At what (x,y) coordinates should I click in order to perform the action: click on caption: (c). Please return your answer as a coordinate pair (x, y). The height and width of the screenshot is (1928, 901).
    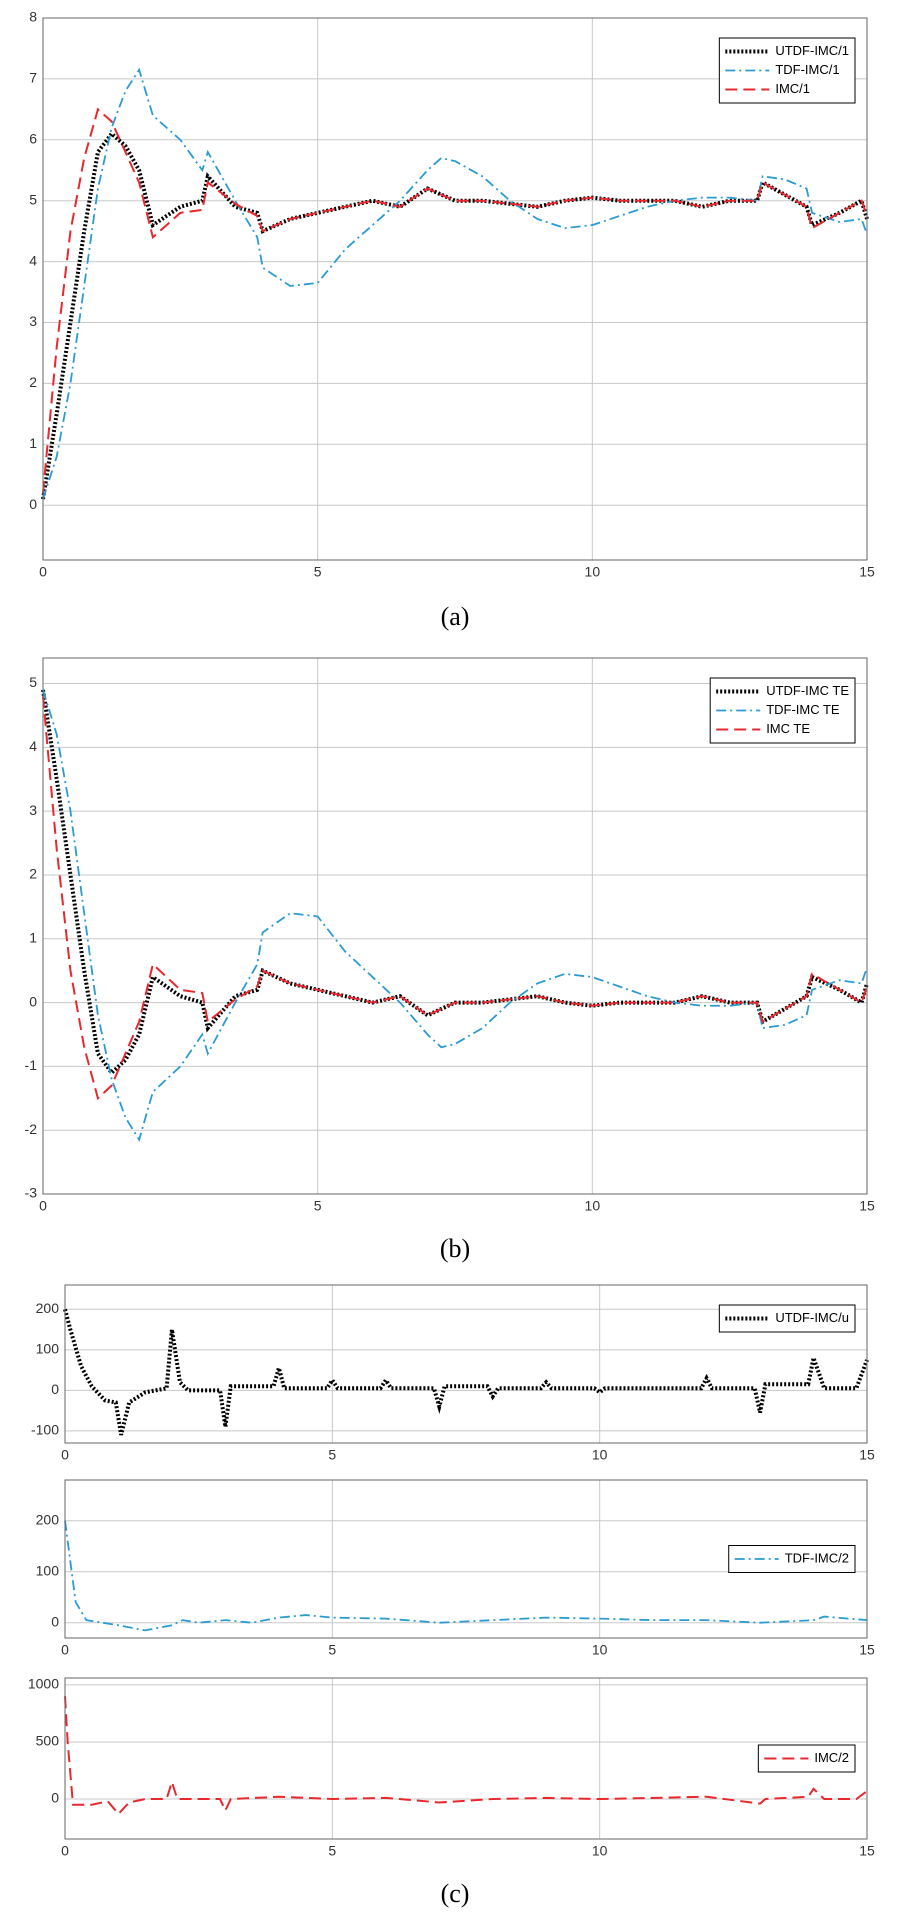
    Looking at the image, I should click on (455, 1893).